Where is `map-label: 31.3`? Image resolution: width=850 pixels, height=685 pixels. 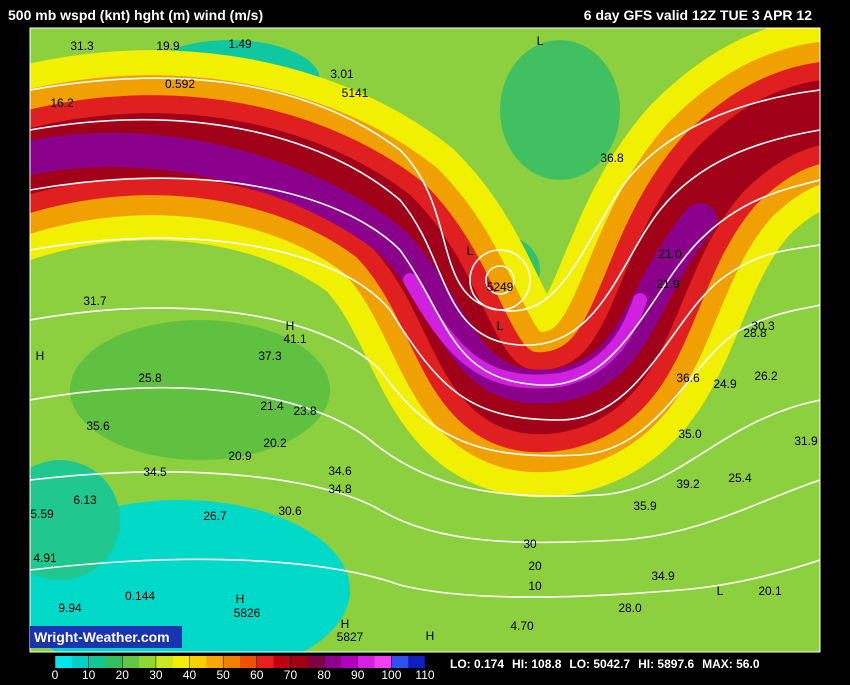 map-label: 31.3 is located at coordinates (82, 46).